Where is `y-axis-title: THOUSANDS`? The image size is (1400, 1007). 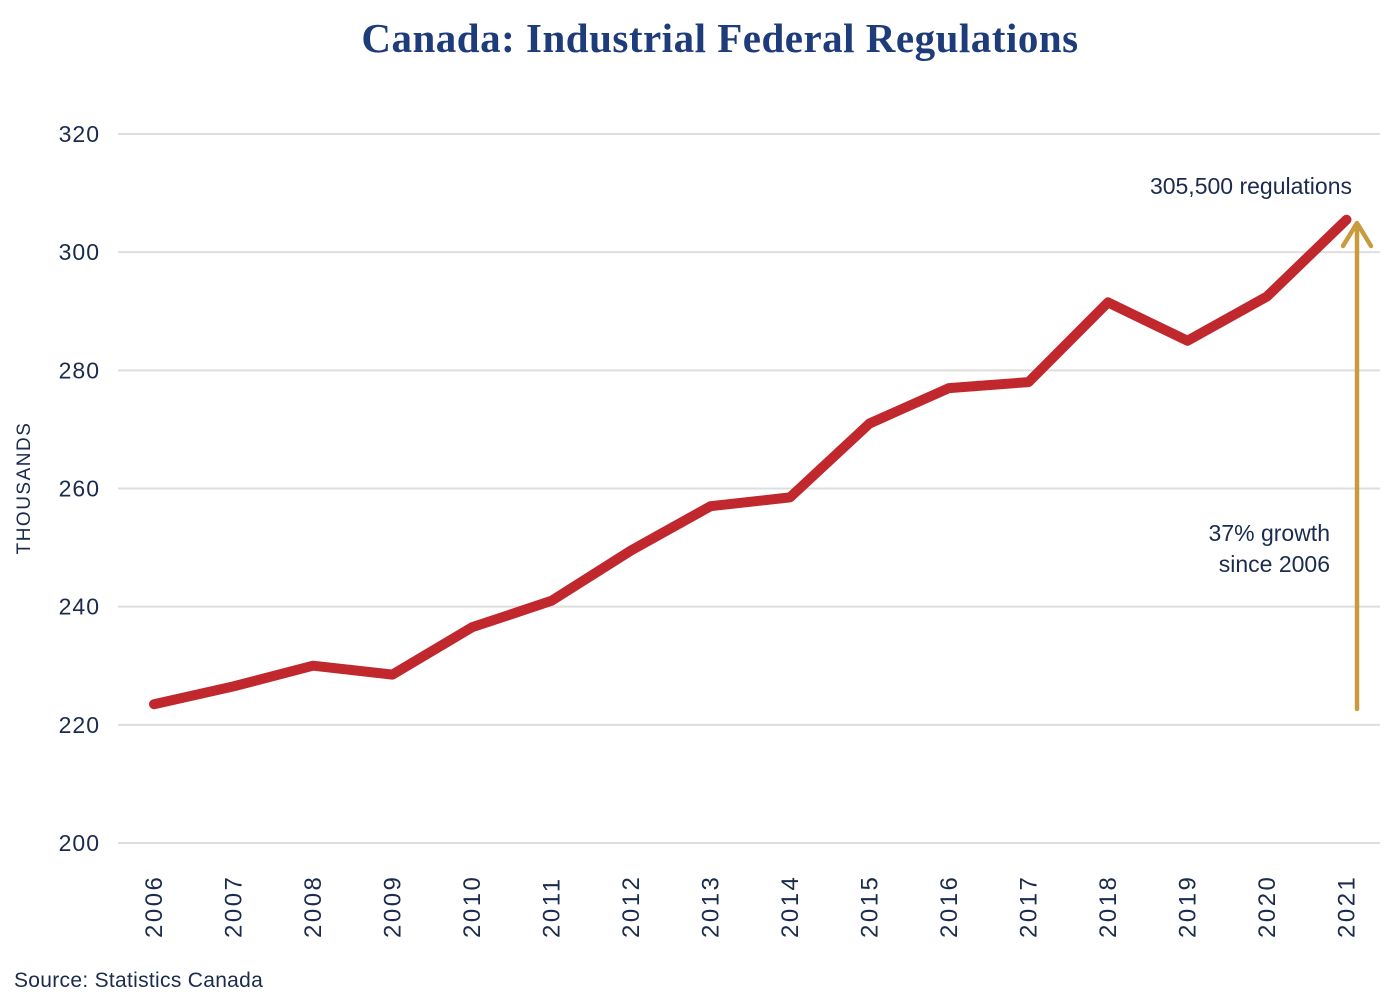
y-axis-title: THOUSANDS is located at coordinates (24, 488).